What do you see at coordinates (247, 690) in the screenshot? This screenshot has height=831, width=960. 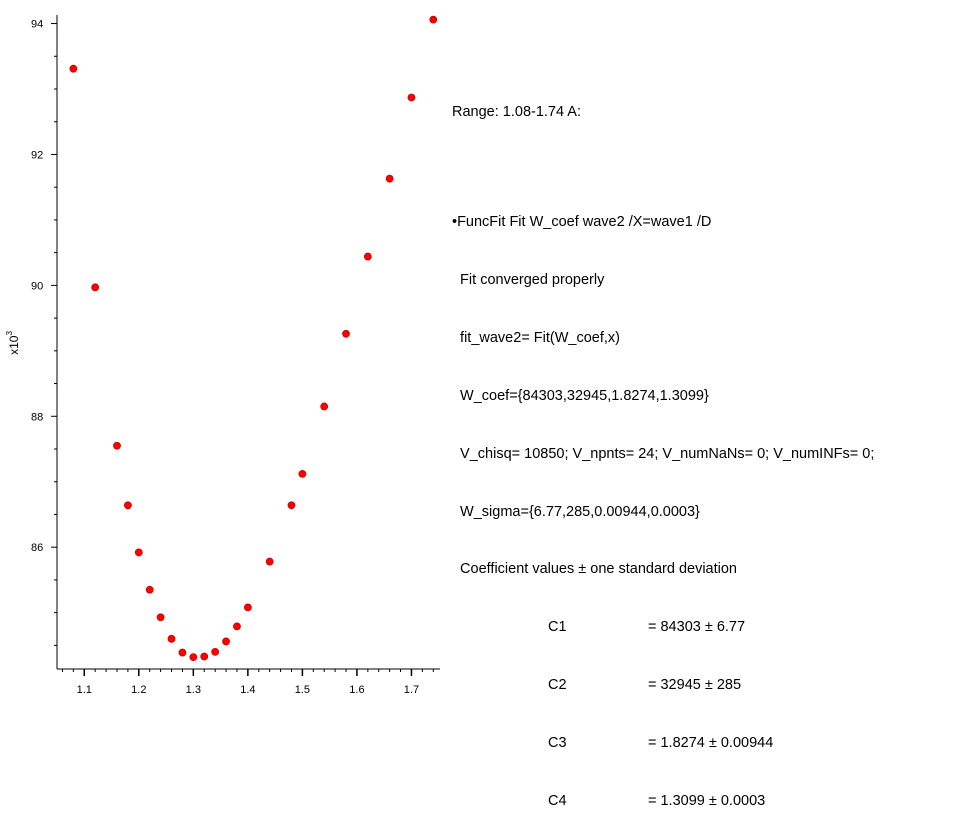 I see `x-tick-label: 1.4` at bounding box center [247, 690].